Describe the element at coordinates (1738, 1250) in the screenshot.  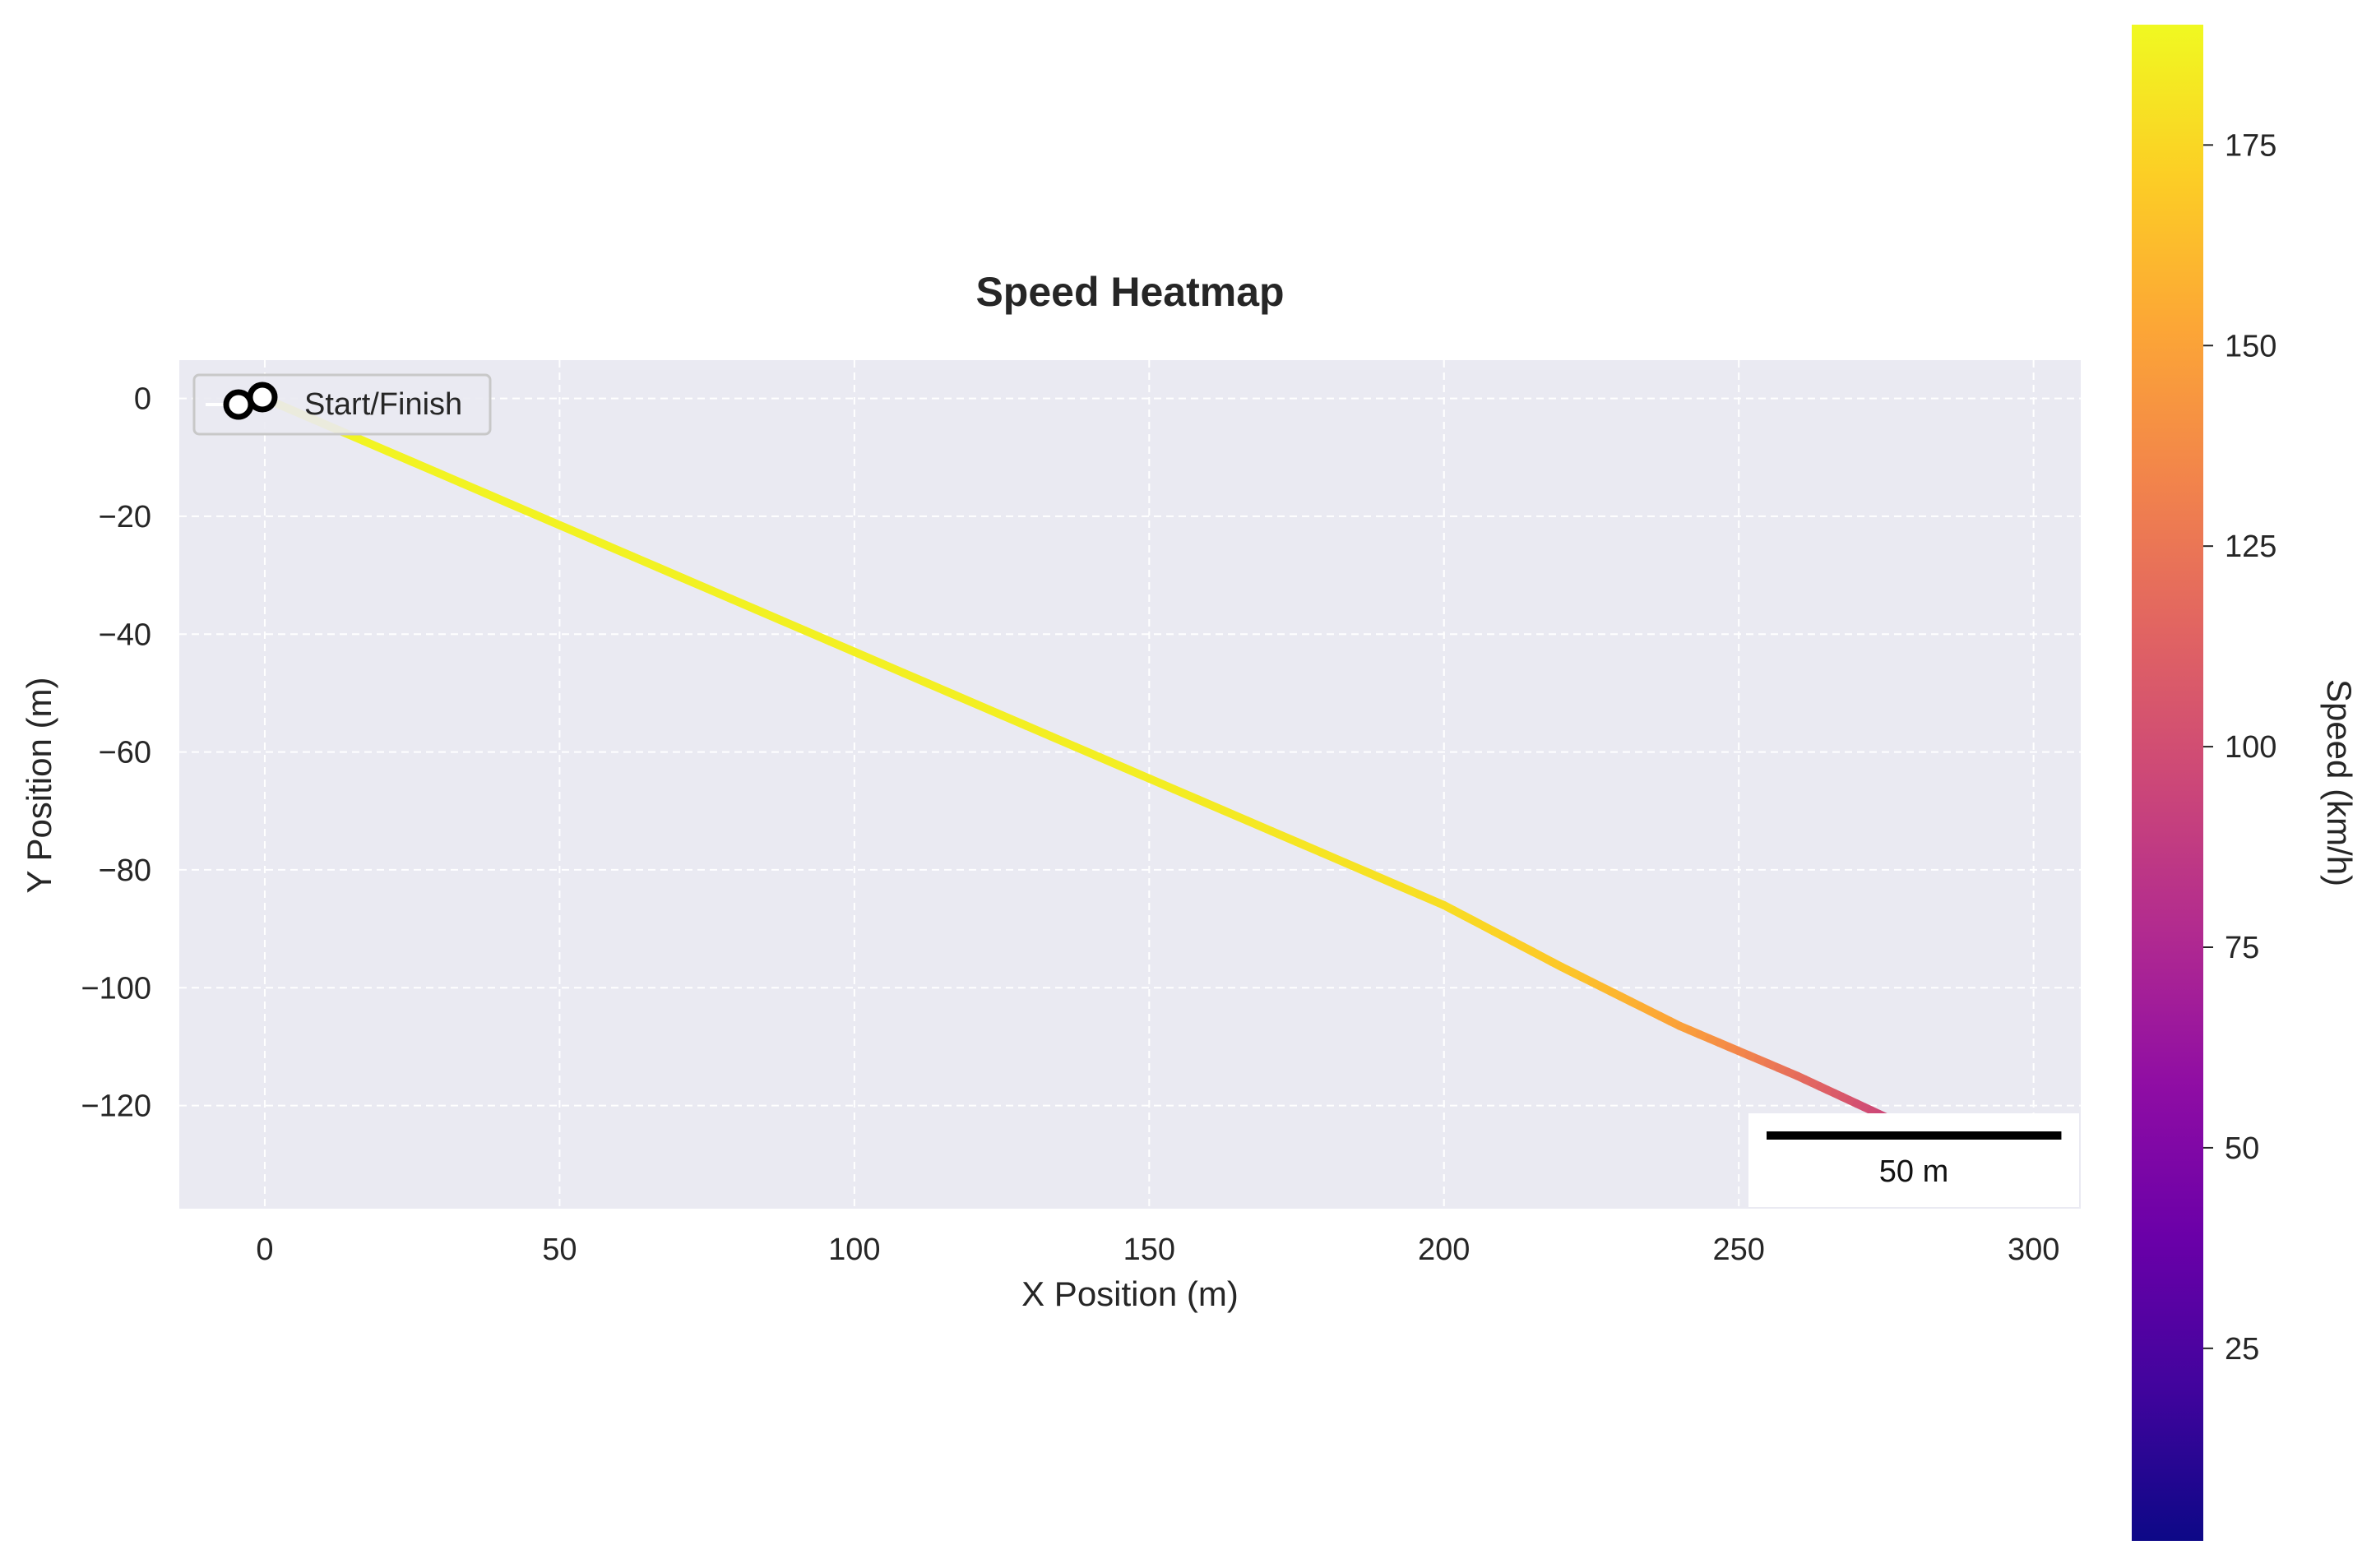
I see `x-tick-label: 250` at that location.